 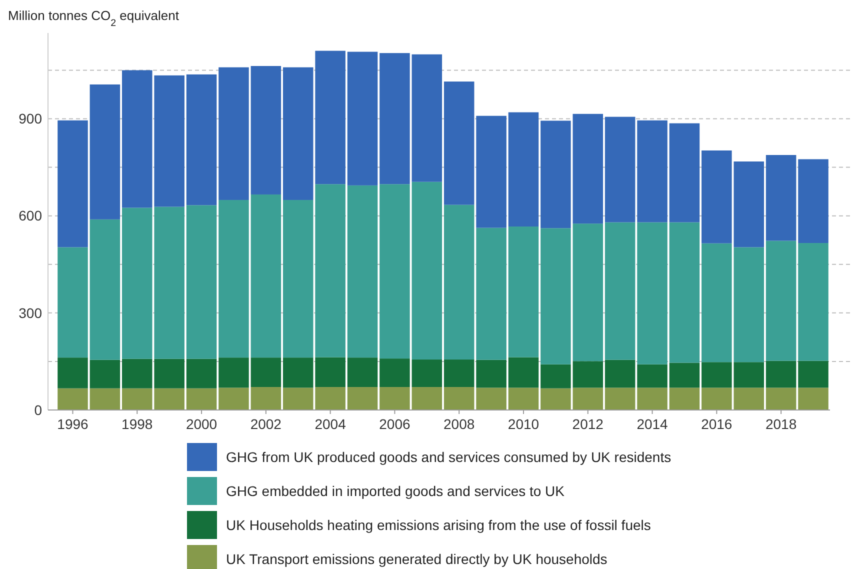 I want to click on x-tick-label: 2000, so click(x=202, y=424).